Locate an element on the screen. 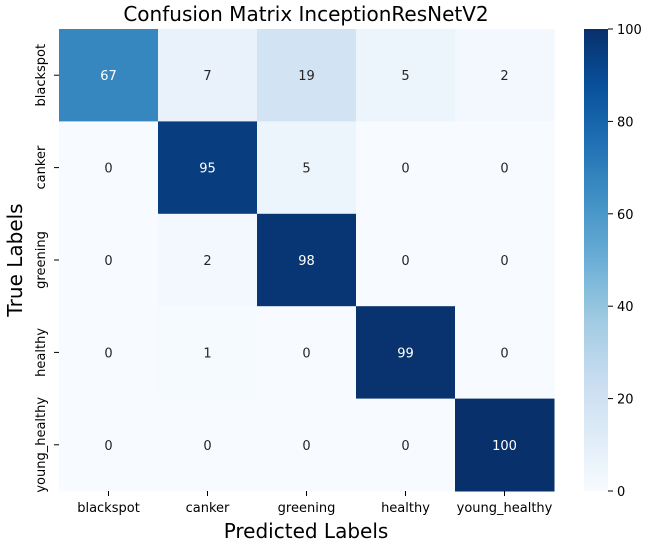 Image resolution: width=646 pixels, height=542 pixels. y-tick-label: young_healthy is located at coordinates (41, 445).